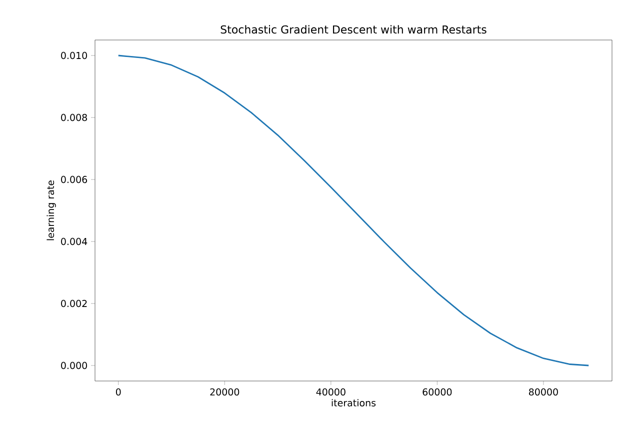 This screenshot has height=433, width=620. What do you see at coordinates (74, 56) in the screenshot?
I see `y-tick-label: 0.010` at bounding box center [74, 56].